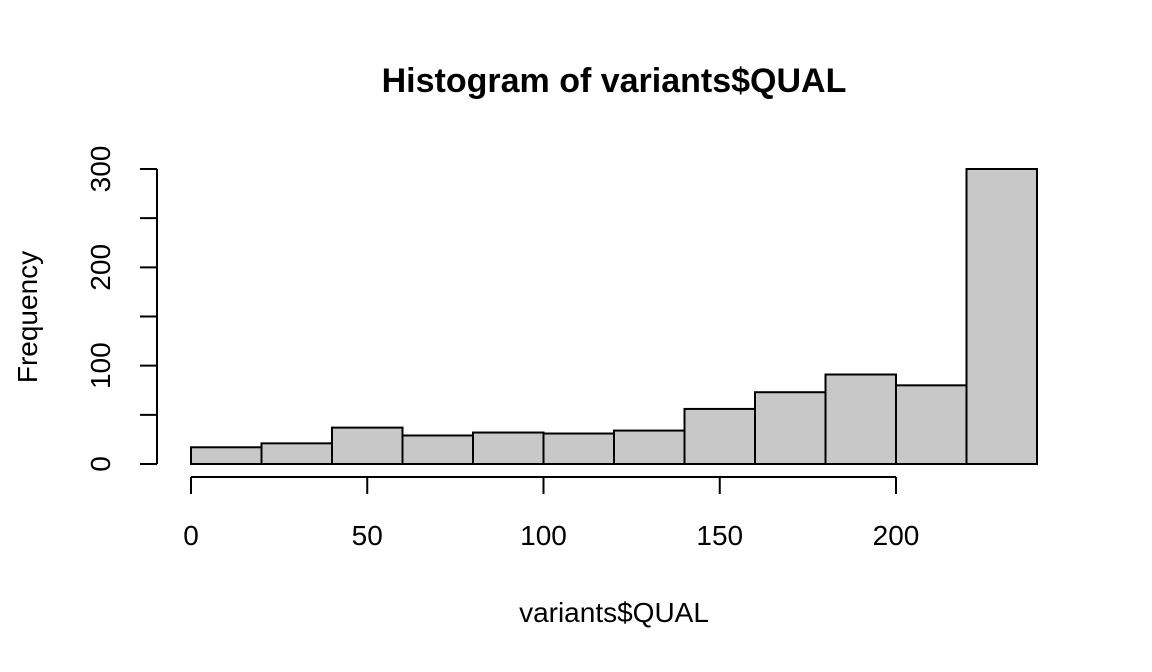 This screenshot has width=1152, height=672. What do you see at coordinates (614, 81) in the screenshot?
I see `chart-title: Histogram of variants$QUAL` at bounding box center [614, 81].